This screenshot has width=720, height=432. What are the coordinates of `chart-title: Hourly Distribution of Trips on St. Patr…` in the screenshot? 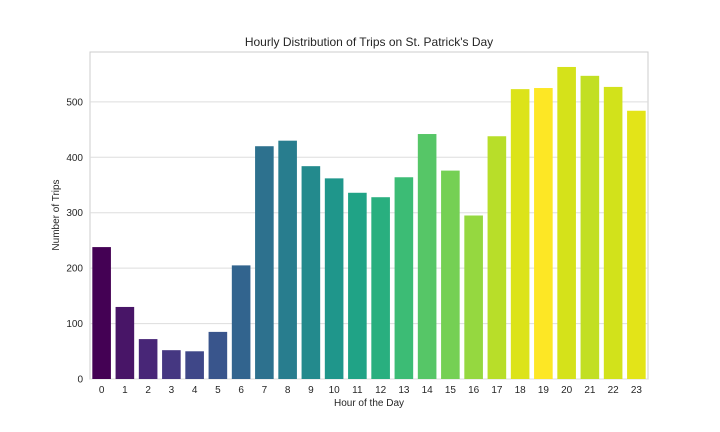 It's located at (369, 42).